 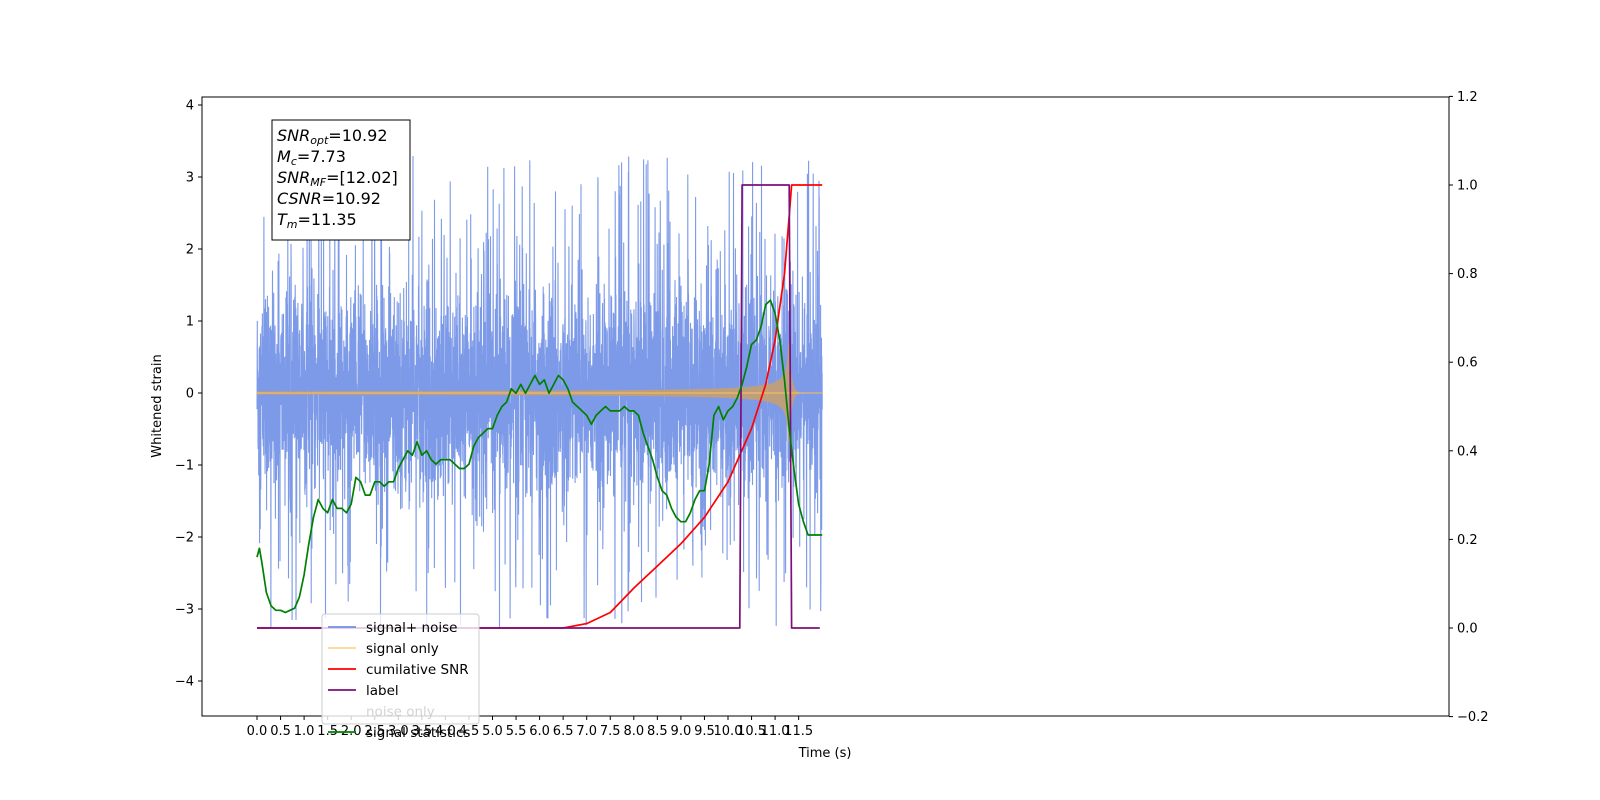 I want to click on legend-label: signal only, so click(x=402, y=649).